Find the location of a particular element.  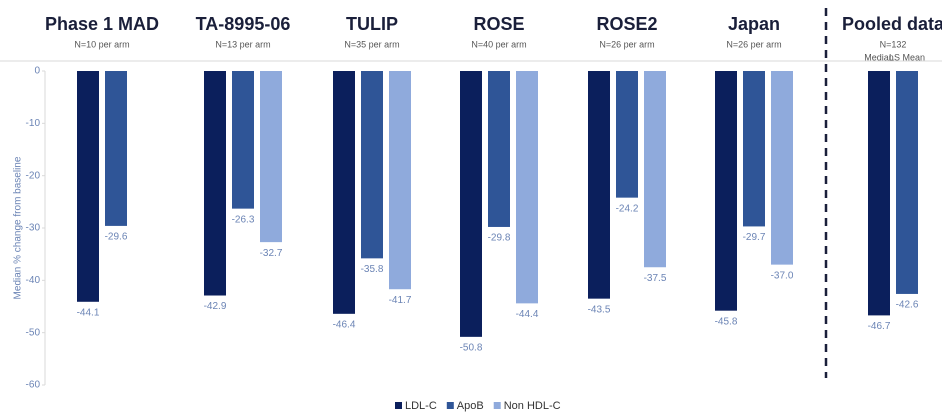

value-label: -46.4 is located at coordinates (344, 324).